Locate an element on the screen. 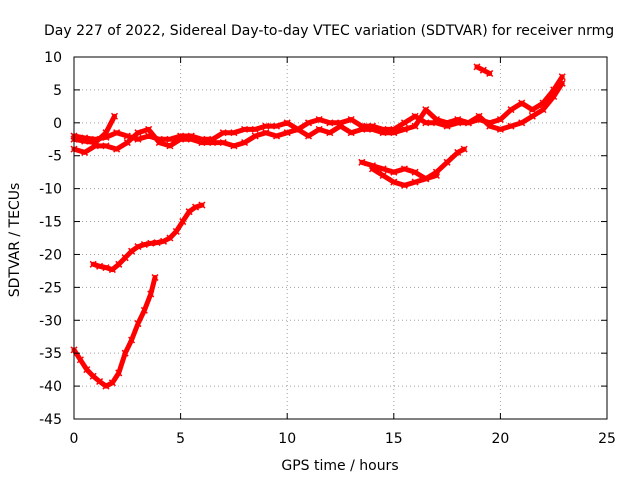 This screenshot has width=640, height=480. x-tick-label: 10 is located at coordinates (287, 439).